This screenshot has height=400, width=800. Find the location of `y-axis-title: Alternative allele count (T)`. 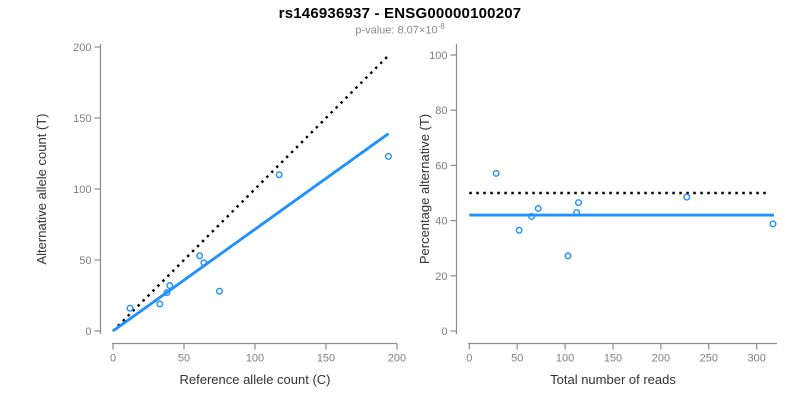

y-axis-title: Alternative allele count (T) is located at coordinates (41, 188).